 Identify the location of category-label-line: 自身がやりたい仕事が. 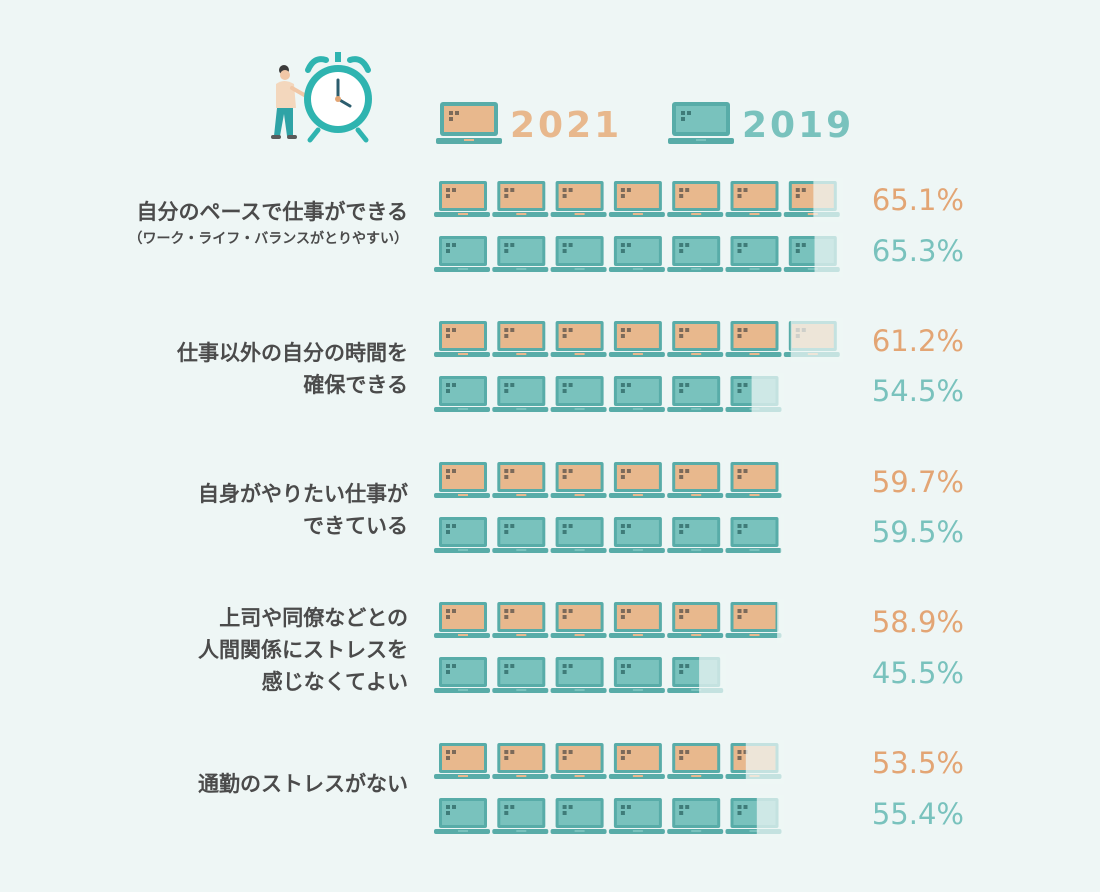
(303, 494).